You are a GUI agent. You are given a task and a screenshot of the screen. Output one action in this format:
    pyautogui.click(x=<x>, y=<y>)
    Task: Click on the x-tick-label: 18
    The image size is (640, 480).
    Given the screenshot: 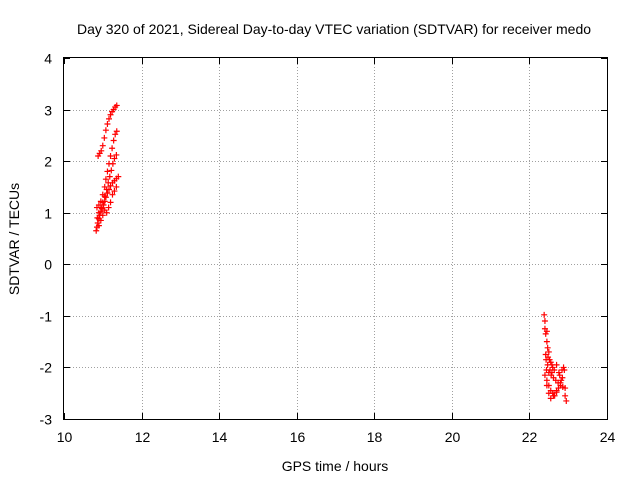 What is the action you would take?
    pyautogui.click(x=375, y=437)
    